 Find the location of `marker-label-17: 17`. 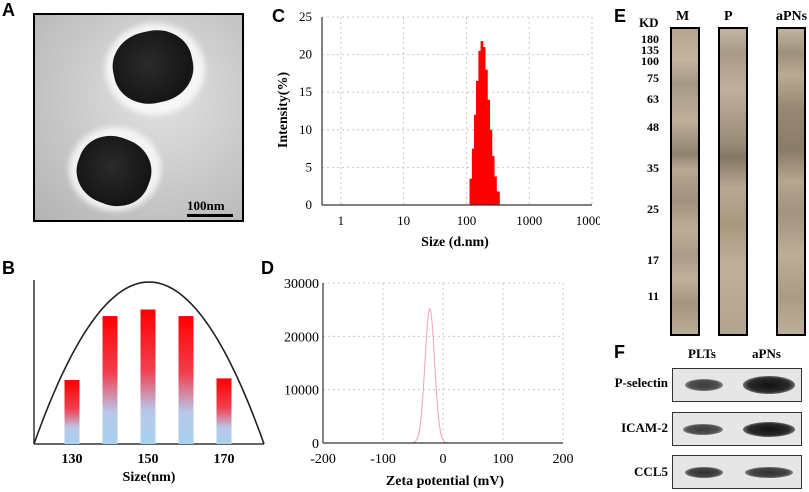

marker-label-17: 17 is located at coordinates (653, 260).